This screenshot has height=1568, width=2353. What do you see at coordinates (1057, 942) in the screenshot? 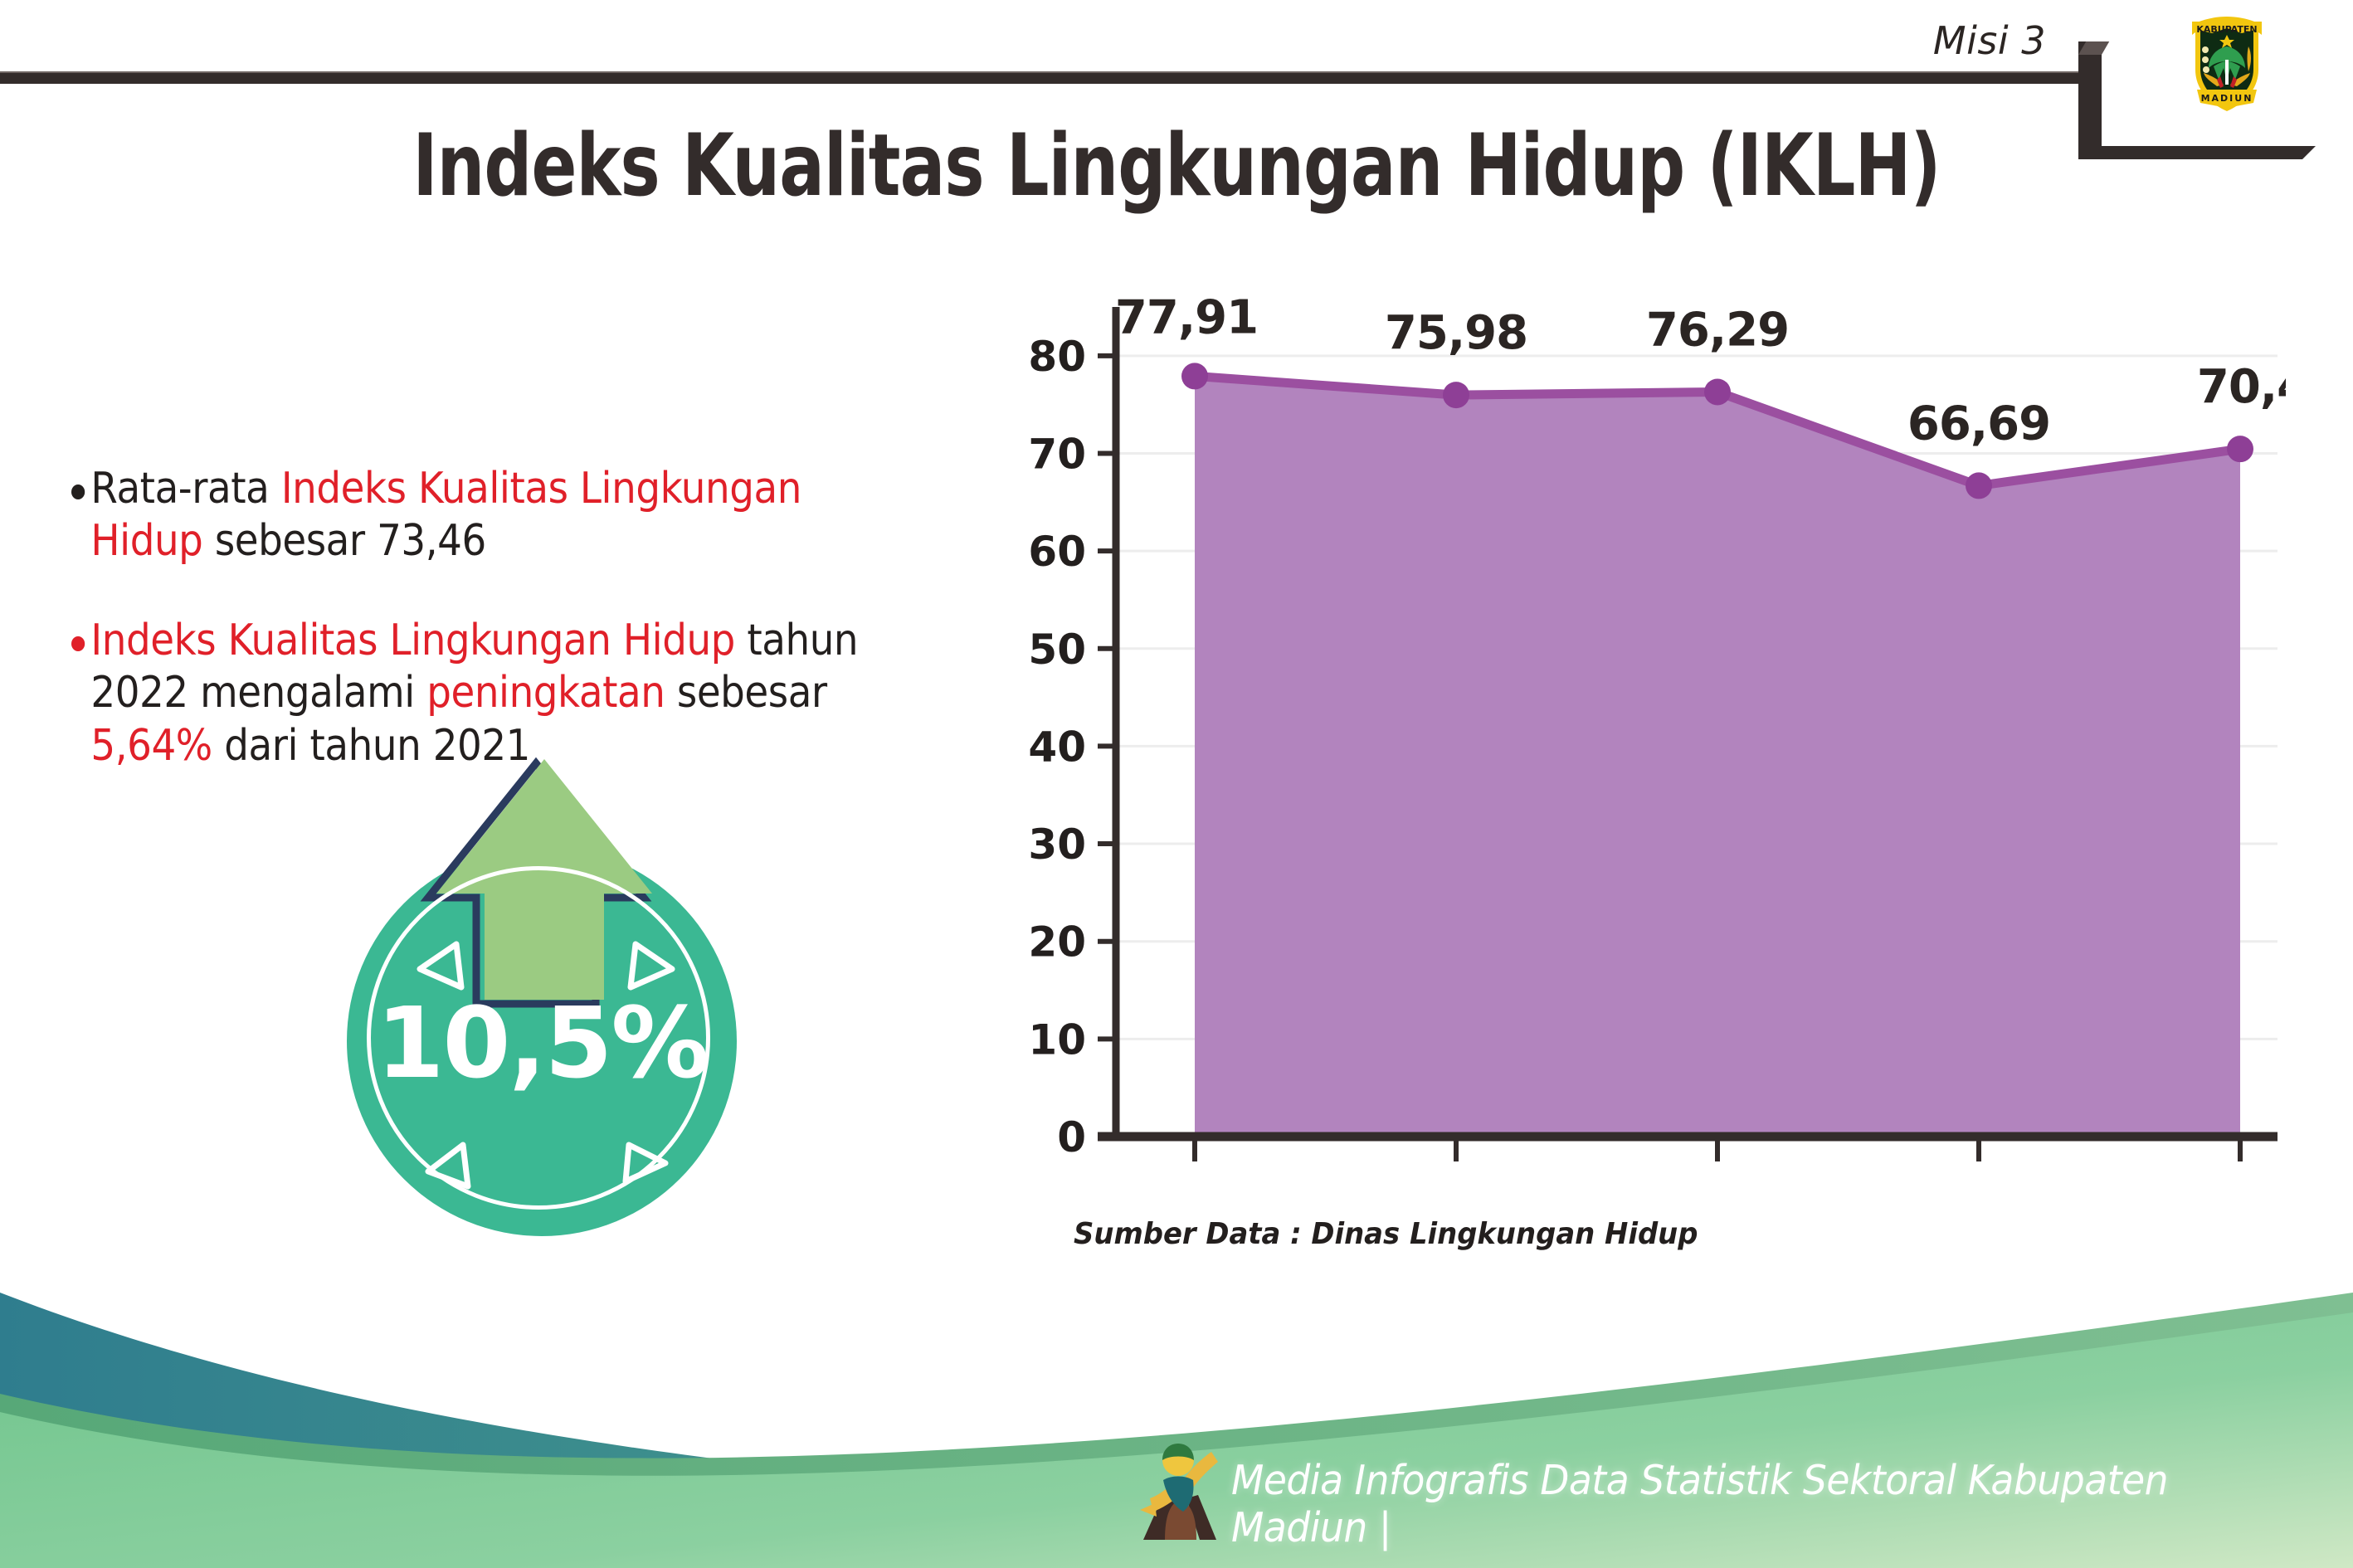
I see `svg-text: 20` at bounding box center [1057, 942].